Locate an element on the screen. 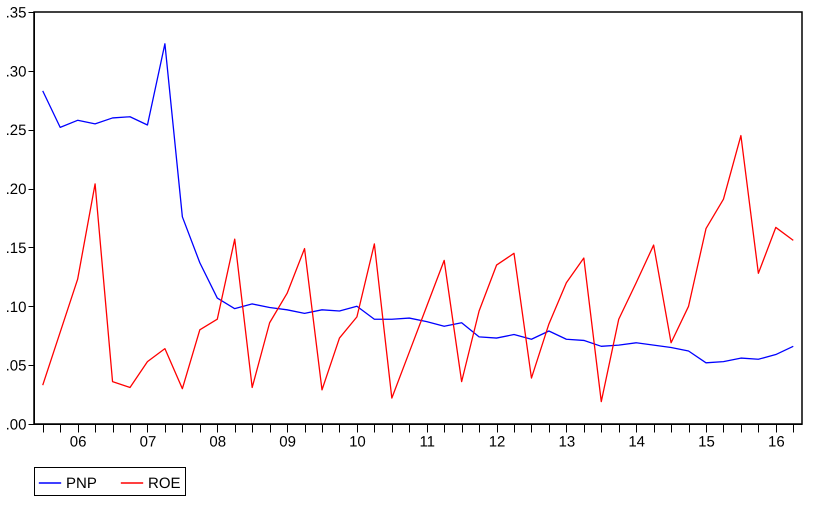 Image resolution: width=830 pixels, height=522 pixels. x-tick-label: 16 is located at coordinates (776, 442).